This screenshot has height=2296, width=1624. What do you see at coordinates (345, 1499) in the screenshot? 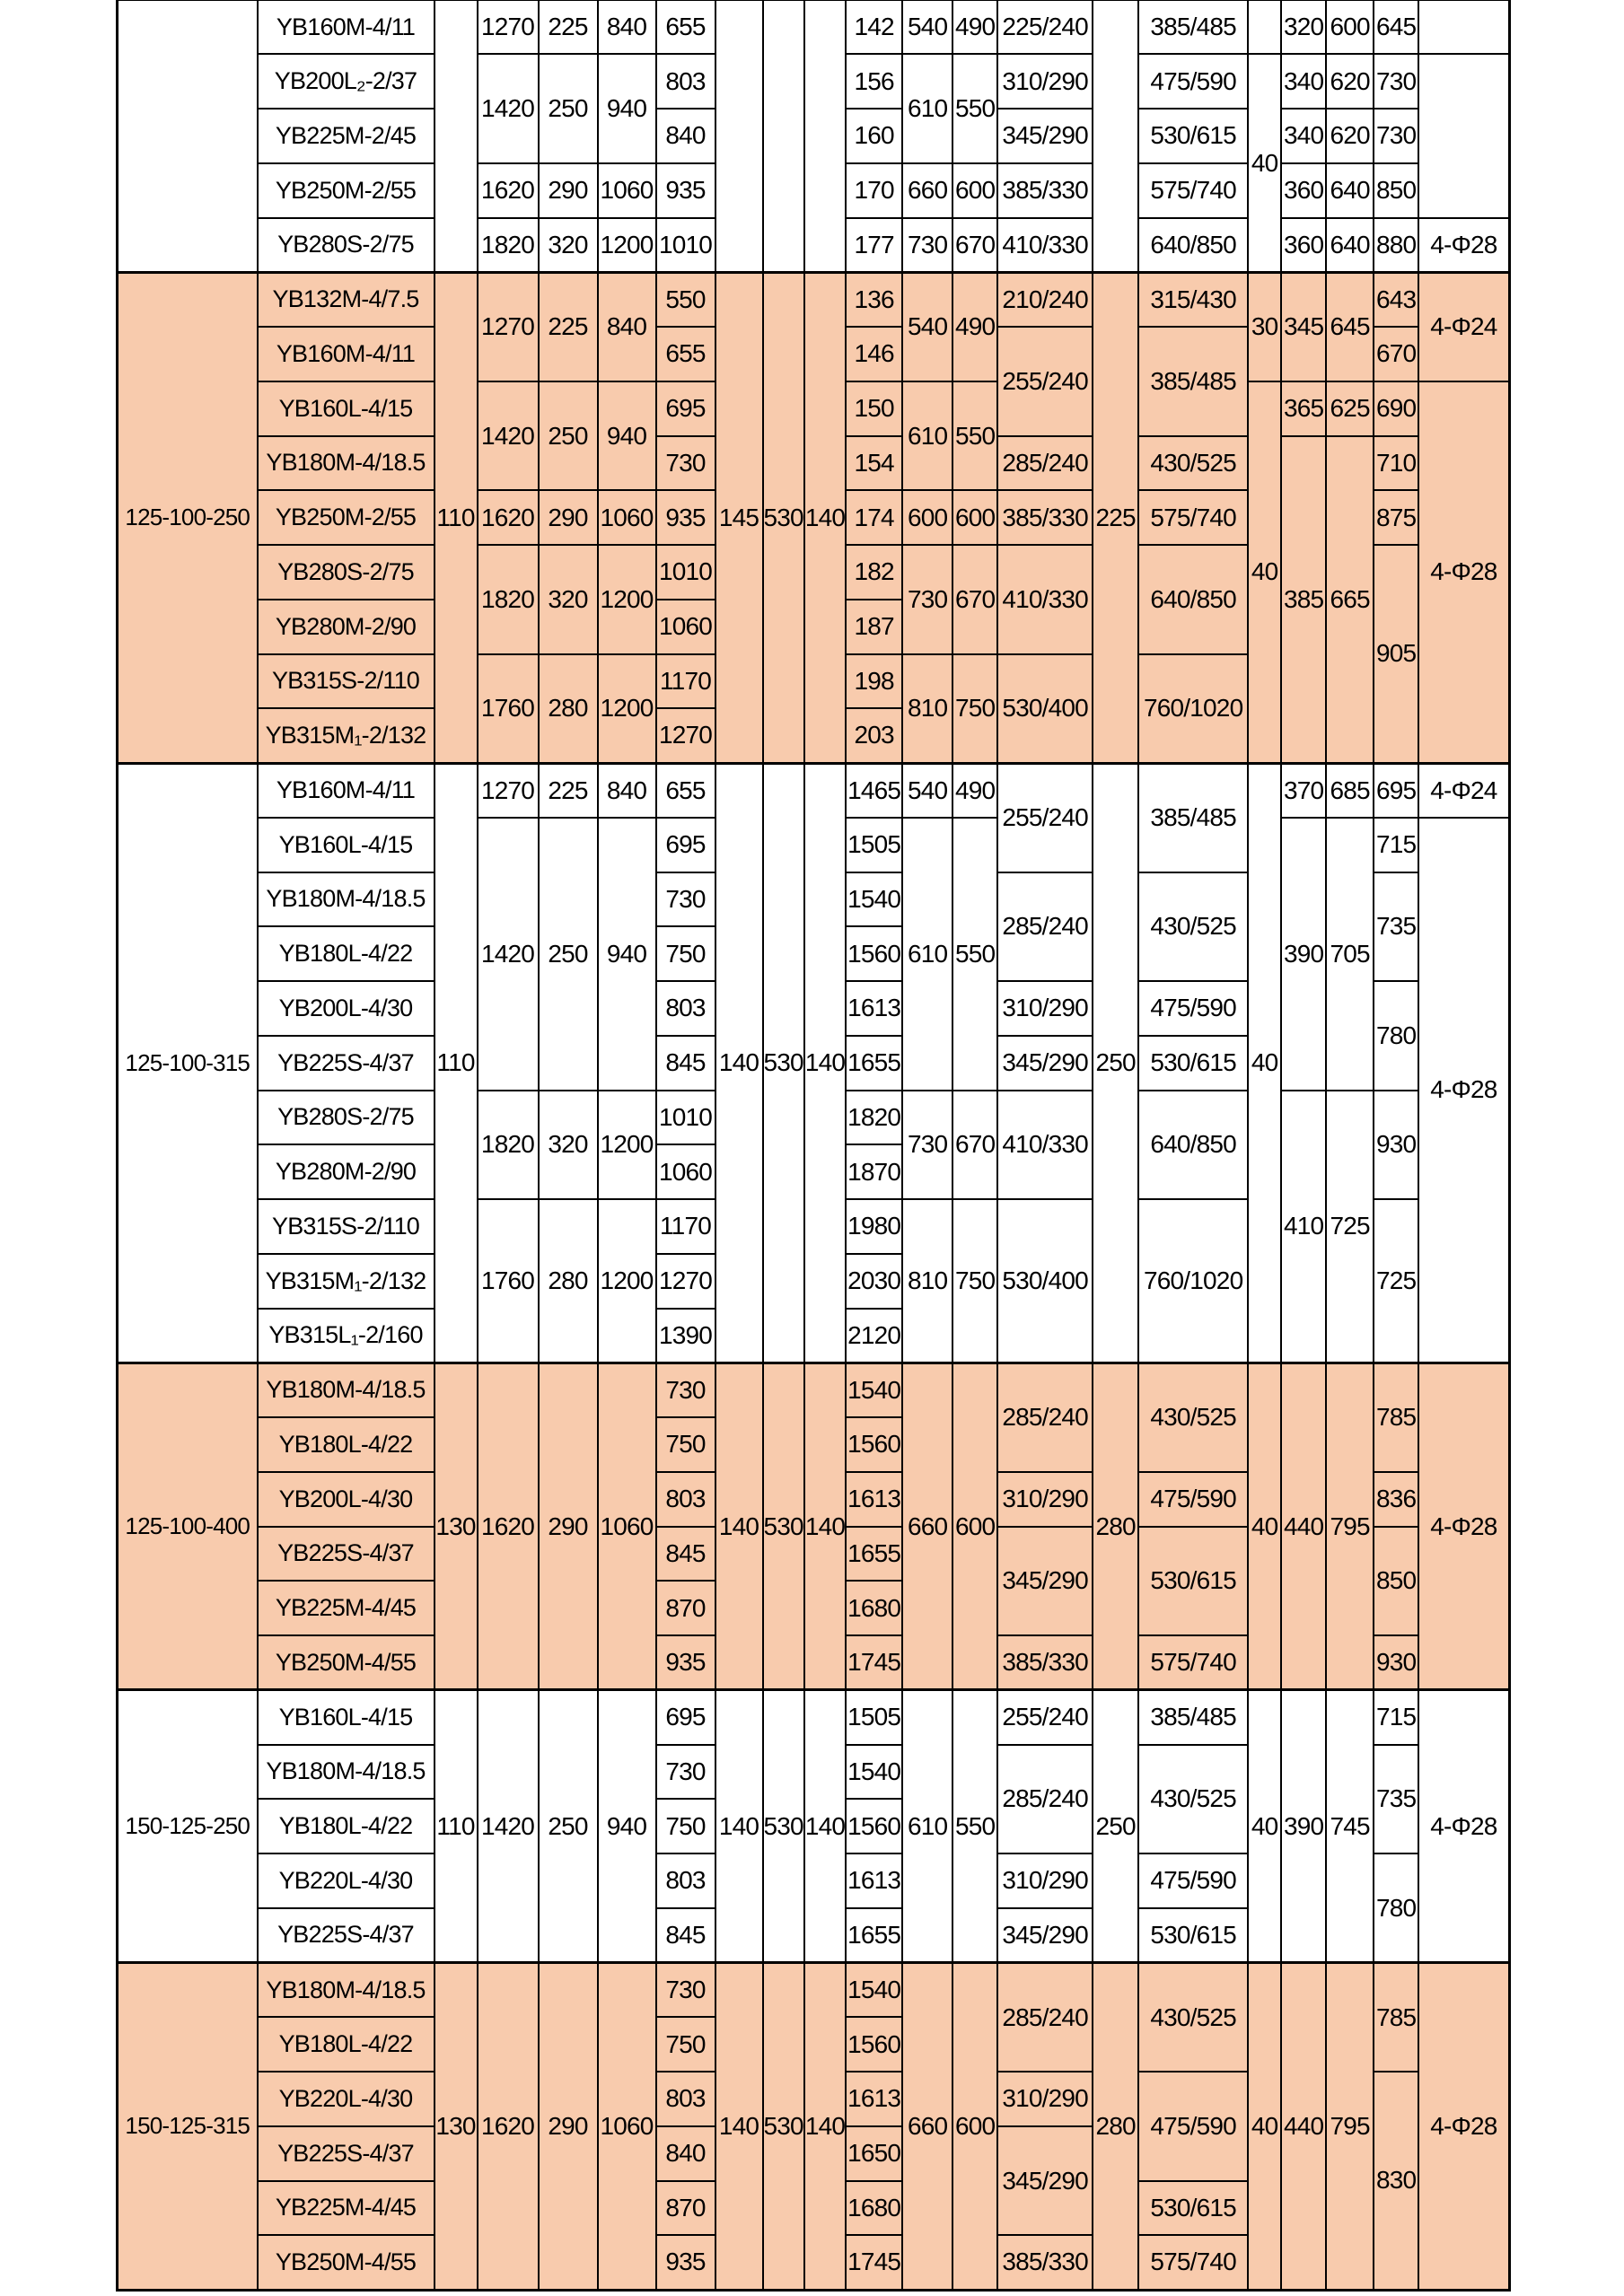
I see `motor-model-cell: YB200L-4/30` at bounding box center [345, 1499].